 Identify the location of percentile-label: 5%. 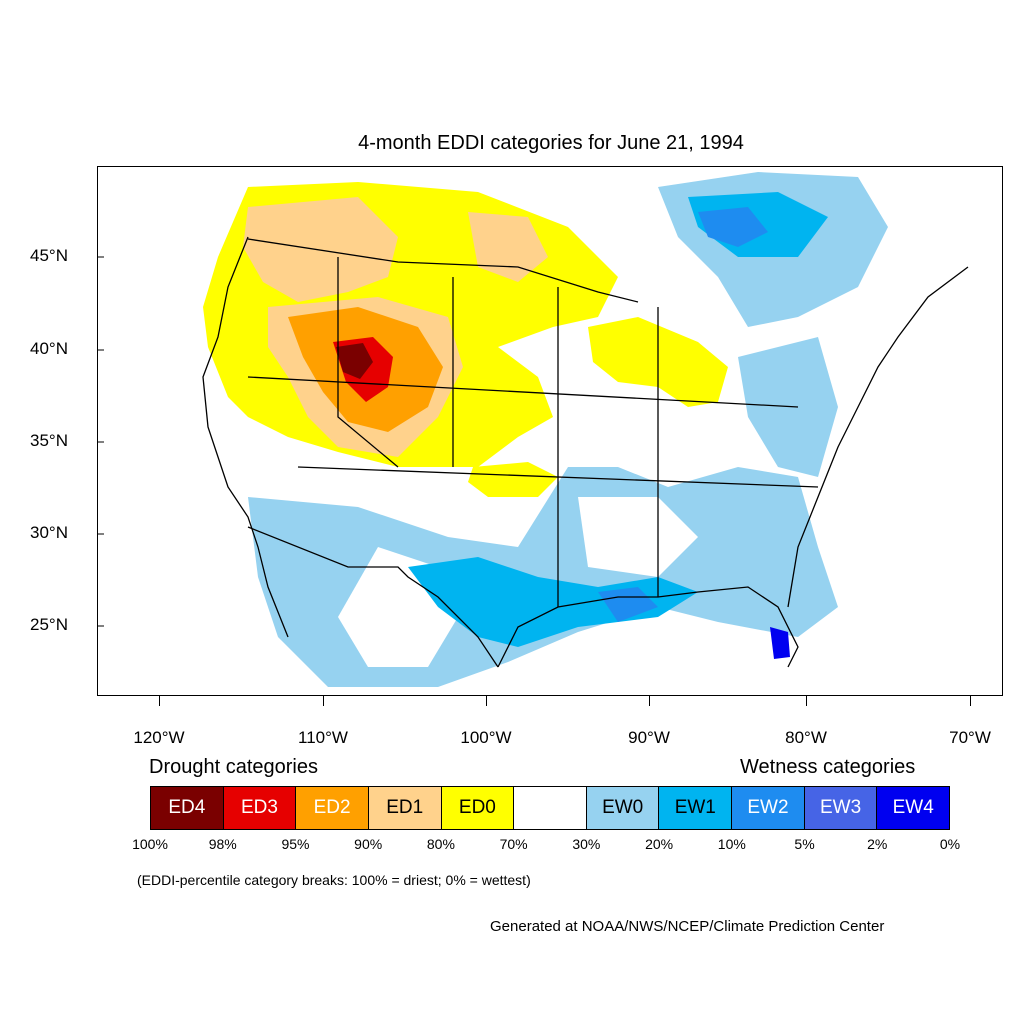
(804, 844).